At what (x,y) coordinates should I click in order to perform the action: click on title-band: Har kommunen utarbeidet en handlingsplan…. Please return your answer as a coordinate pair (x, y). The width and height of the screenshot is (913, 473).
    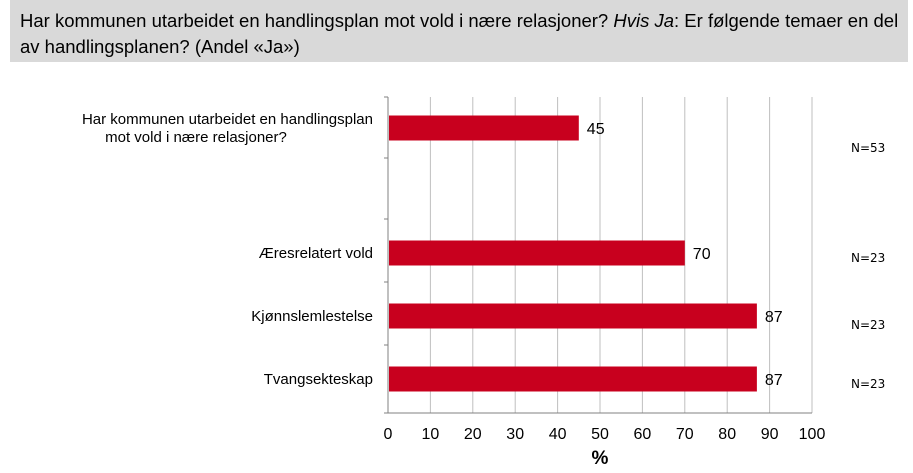
    Looking at the image, I should click on (459, 31).